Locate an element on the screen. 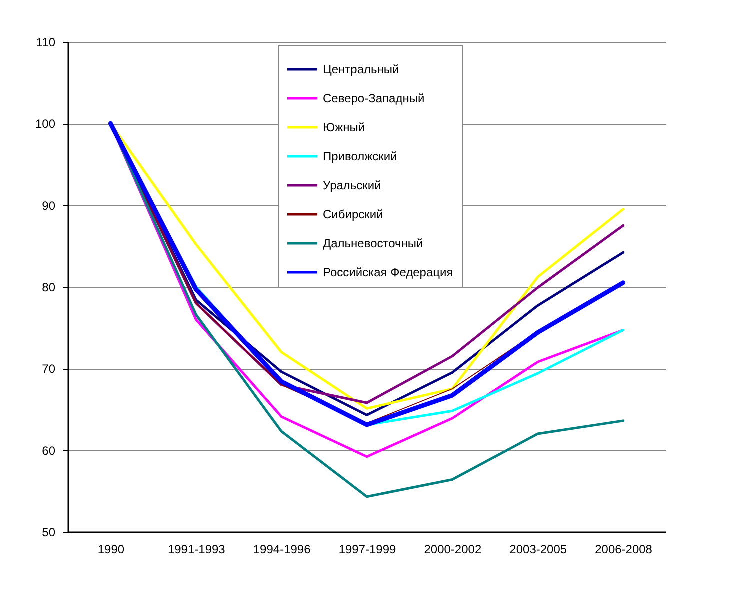  legend-label: Центральный is located at coordinates (361, 69).